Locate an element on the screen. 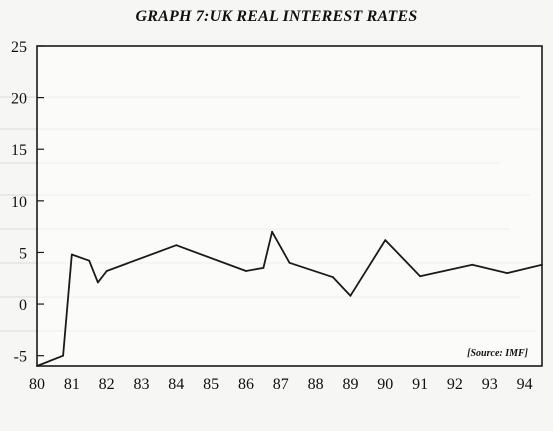 This screenshot has width=553, height=431. x-tick-label: 87 is located at coordinates (281, 384).